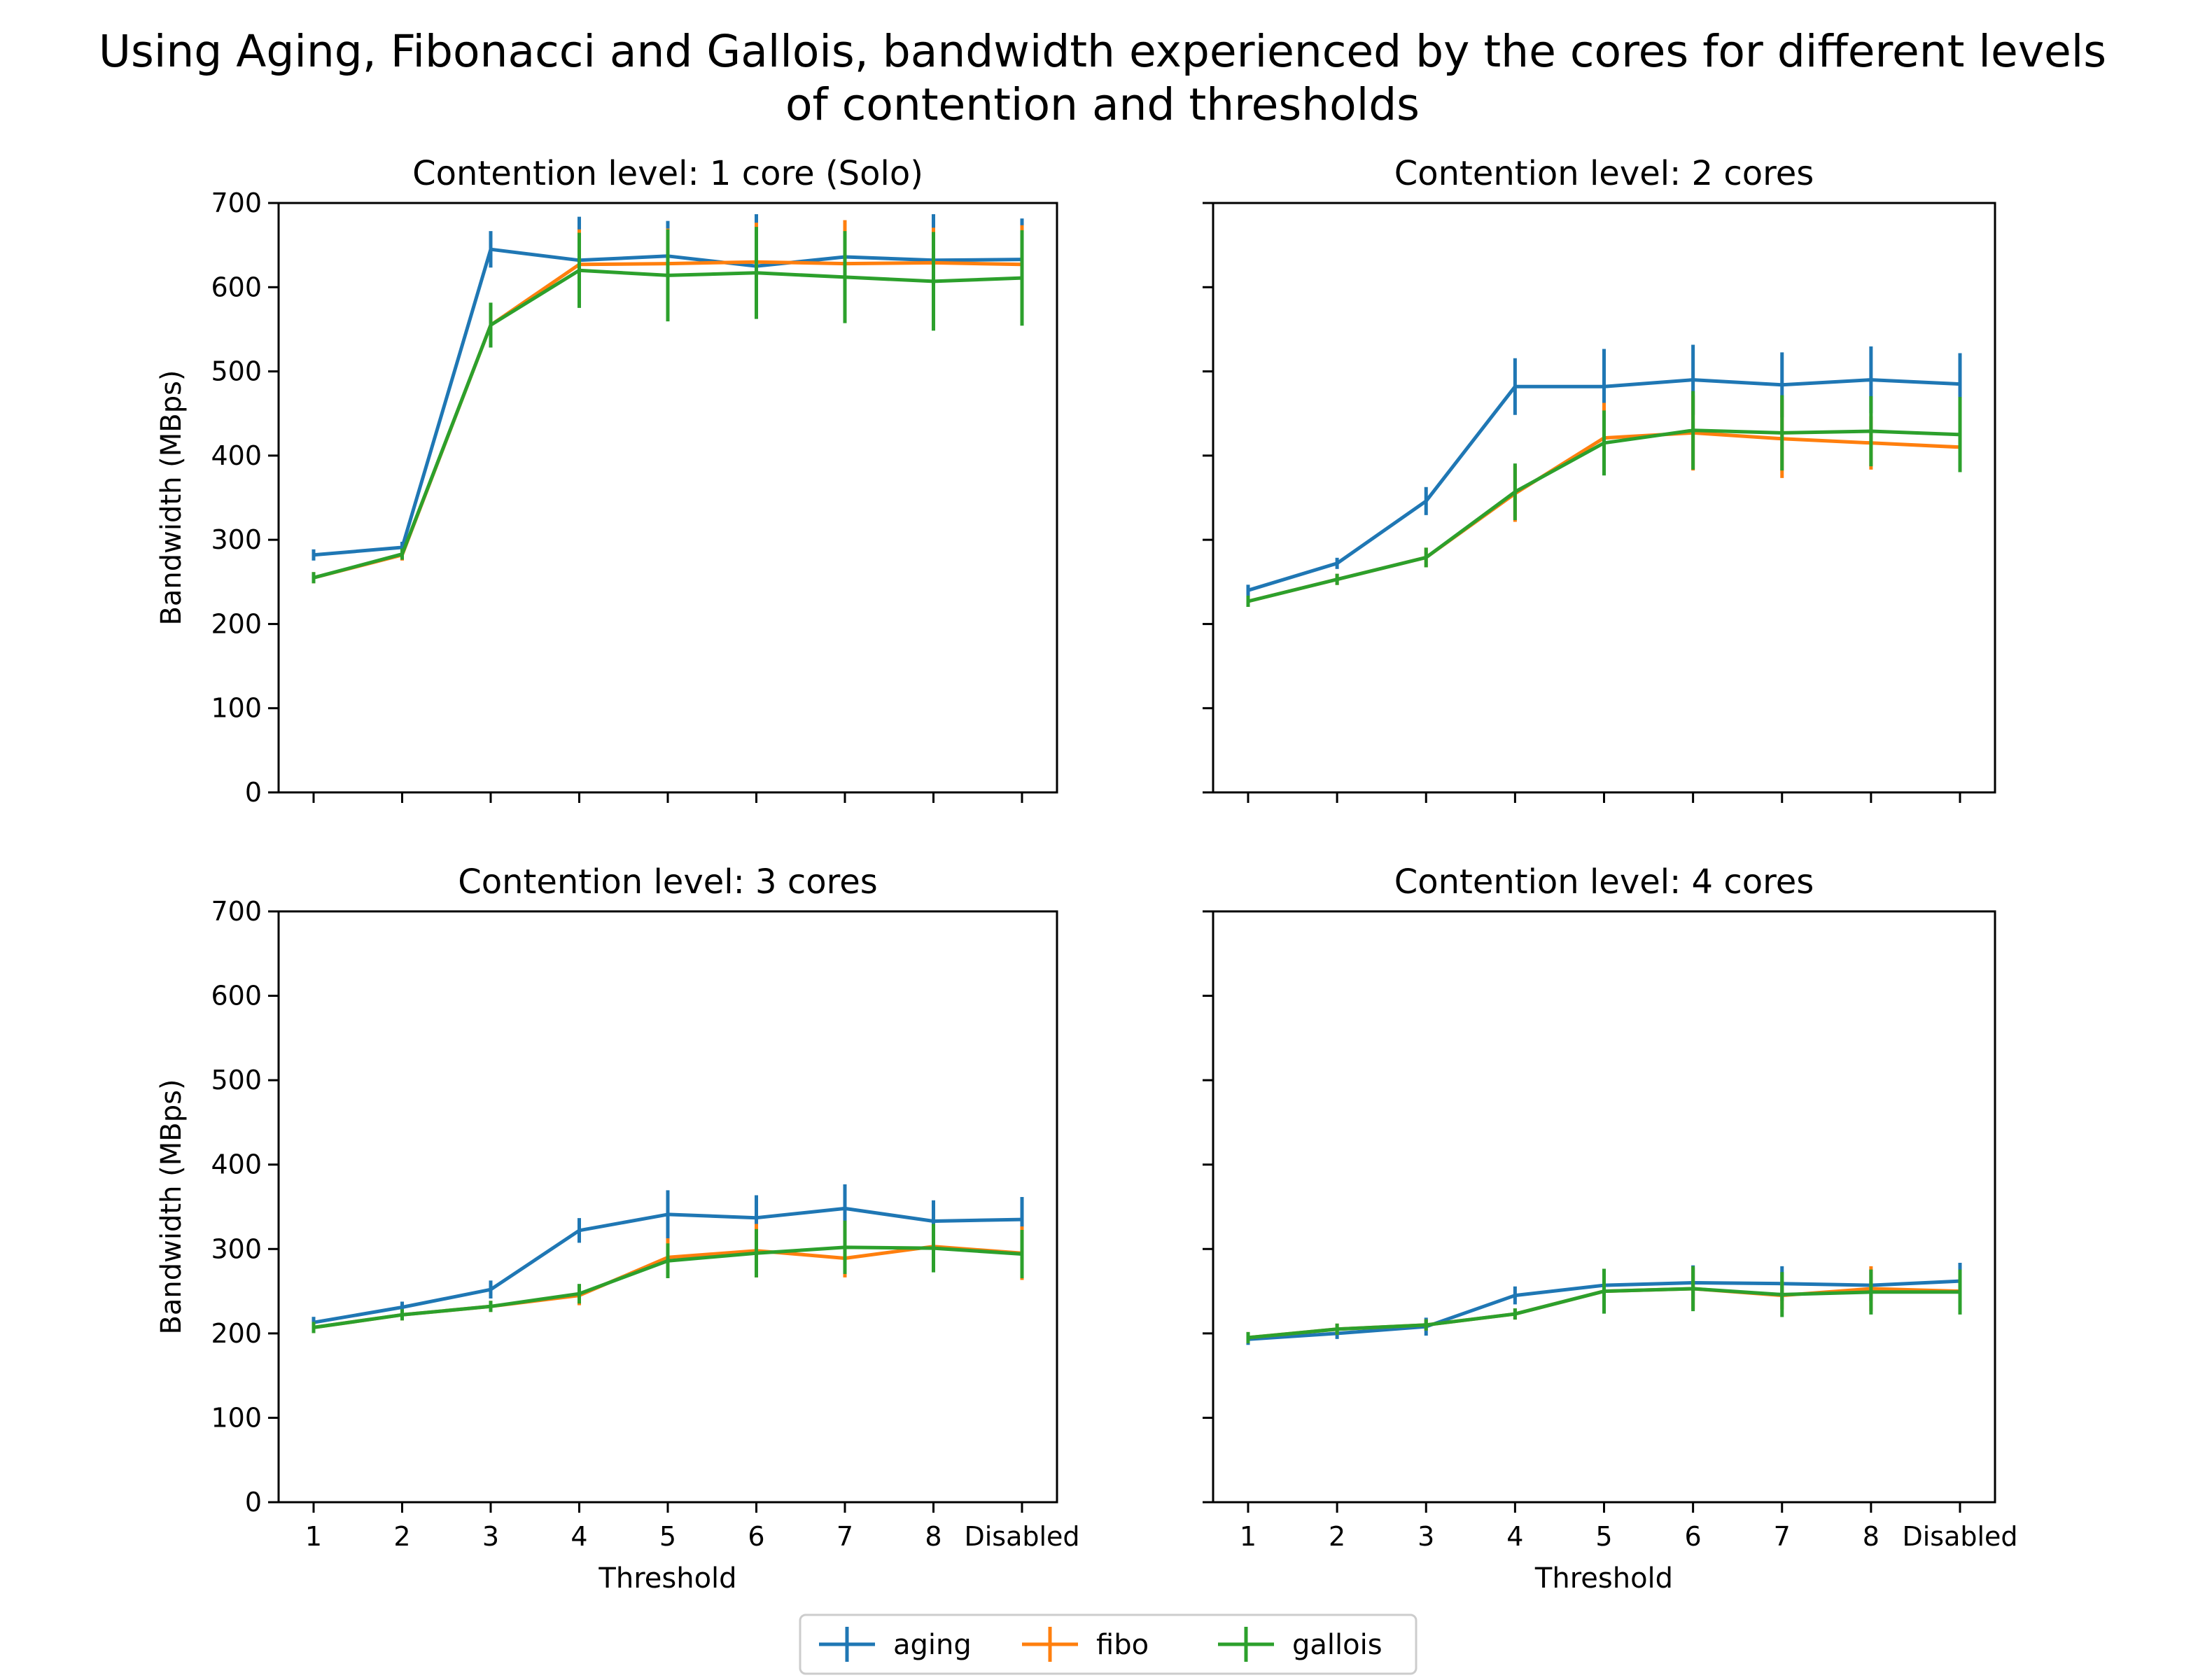 The height and width of the screenshot is (1680, 2205). What do you see at coordinates (1337, 1645) in the screenshot?
I see `legend-label: gallois` at bounding box center [1337, 1645].